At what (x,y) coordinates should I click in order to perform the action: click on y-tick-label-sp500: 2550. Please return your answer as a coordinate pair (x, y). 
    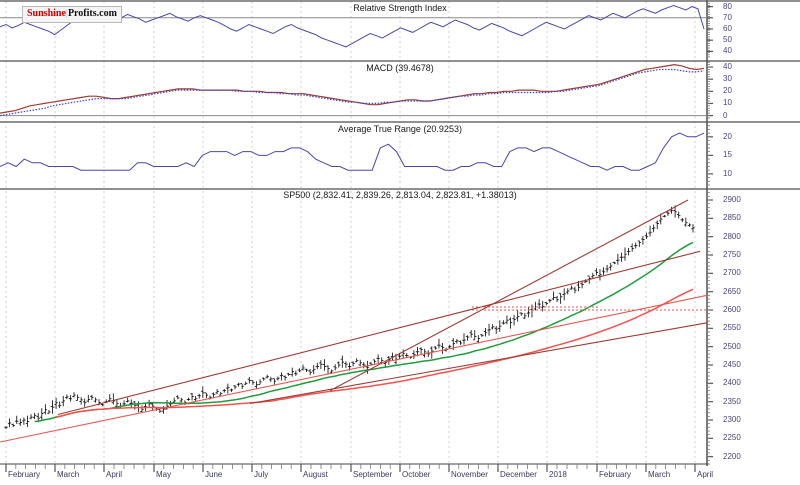
    Looking at the image, I should click on (732, 328).